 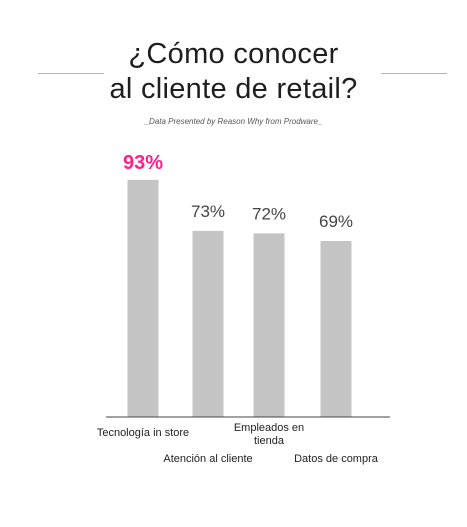 What do you see at coordinates (208, 211) in the screenshot?
I see `value-label-2: 73%` at bounding box center [208, 211].